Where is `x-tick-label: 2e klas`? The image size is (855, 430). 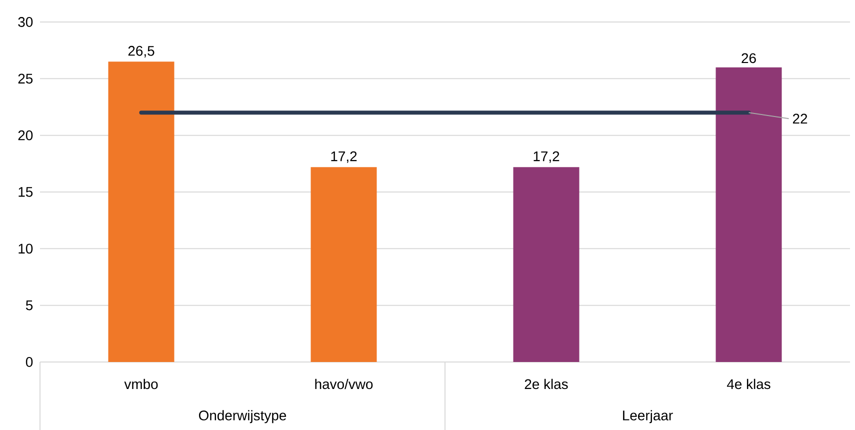
x-tick-label: 2e klas is located at coordinates (546, 384).